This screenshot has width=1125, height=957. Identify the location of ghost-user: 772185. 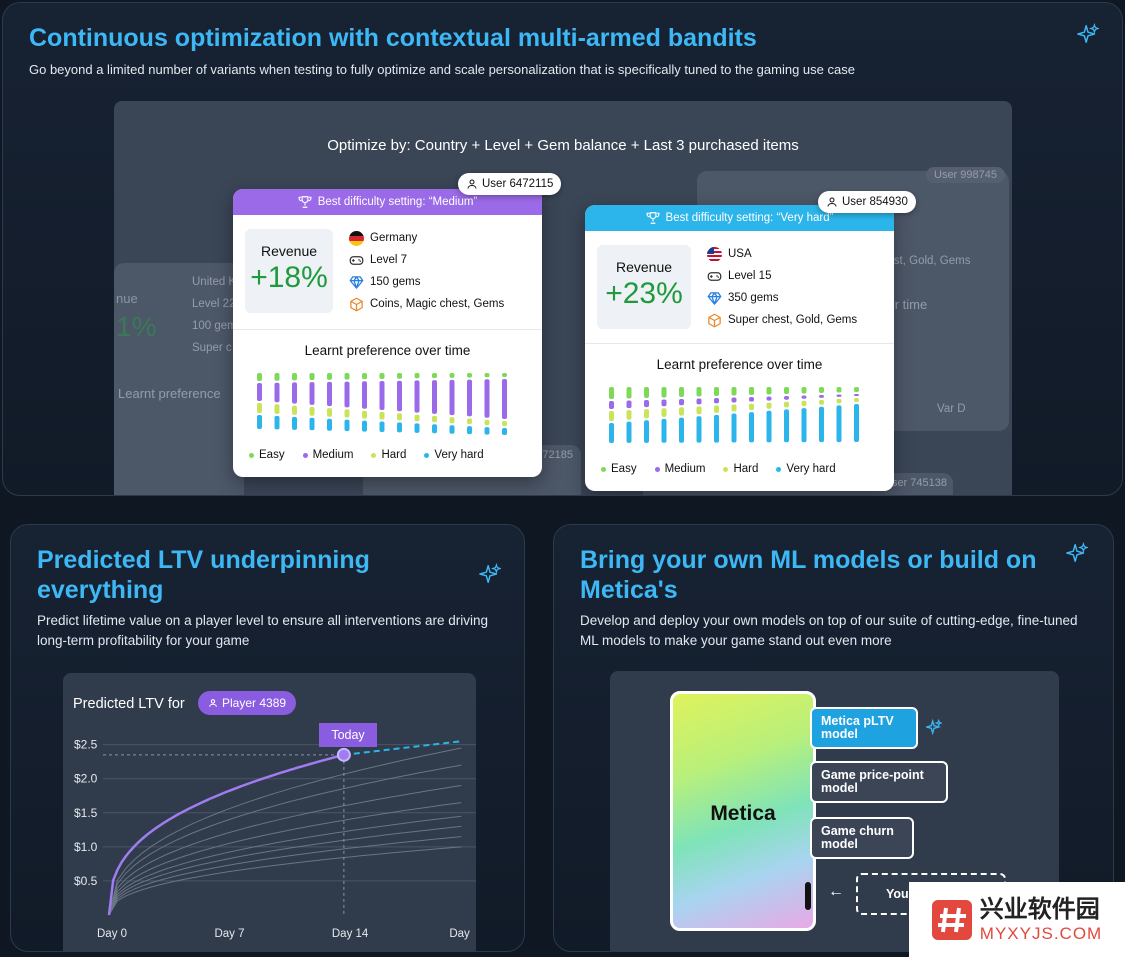
(554, 455).